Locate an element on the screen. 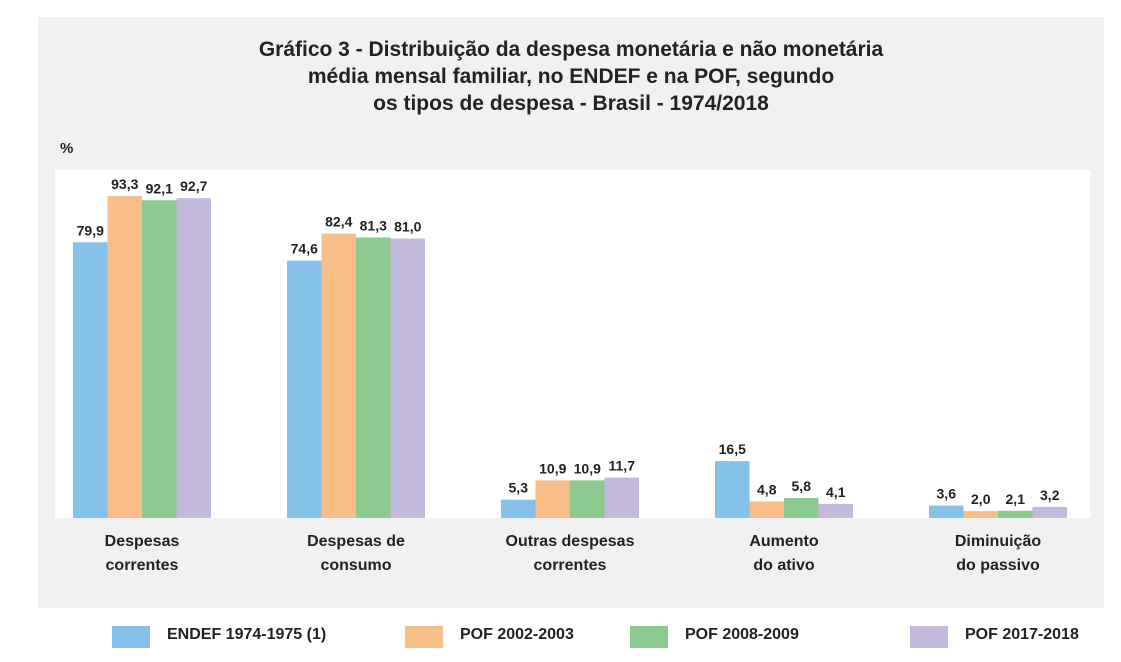 This screenshot has width=1121, height=662. y-axis-label: % is located at coordinates (67, 148).